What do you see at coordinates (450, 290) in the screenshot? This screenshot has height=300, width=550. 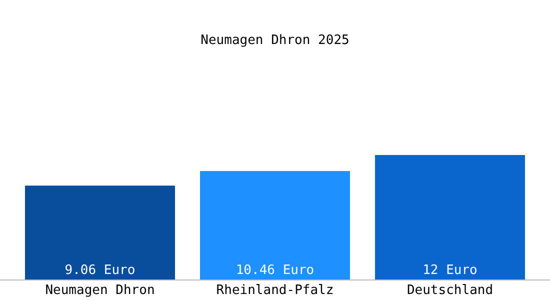 I see `x-tick-label: Deutschland` at bounding box center [450, 290].